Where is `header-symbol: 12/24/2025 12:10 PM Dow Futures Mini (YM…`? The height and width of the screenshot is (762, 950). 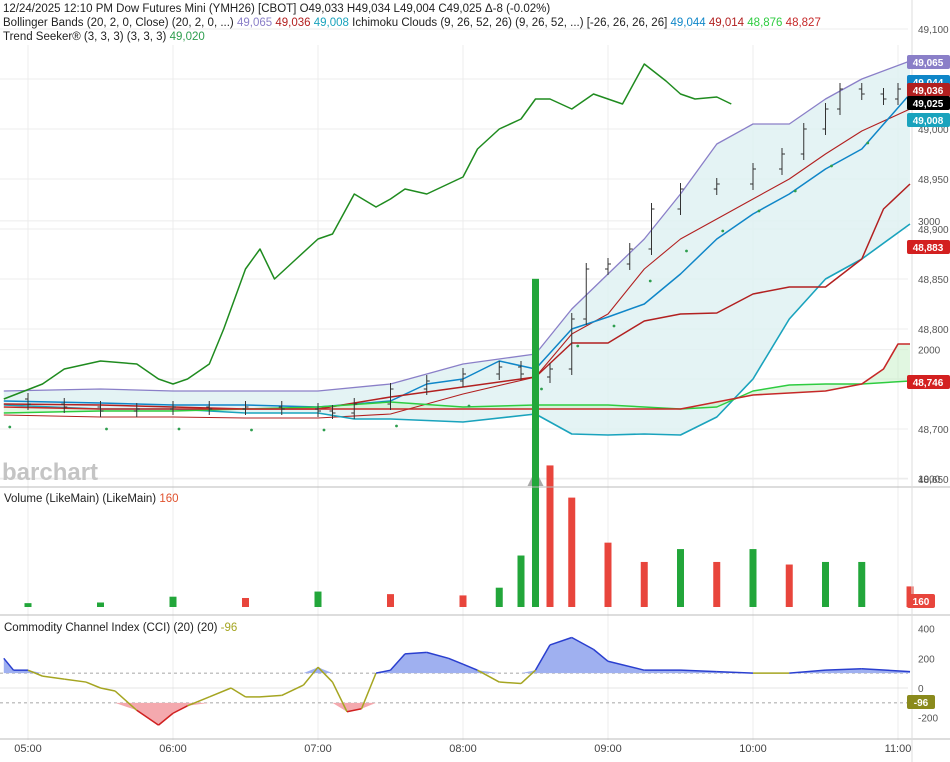
header-symbol: 12/24/2025 12:10 PM Dow Futures Mini (YM… is located at coordinates (149, 9).